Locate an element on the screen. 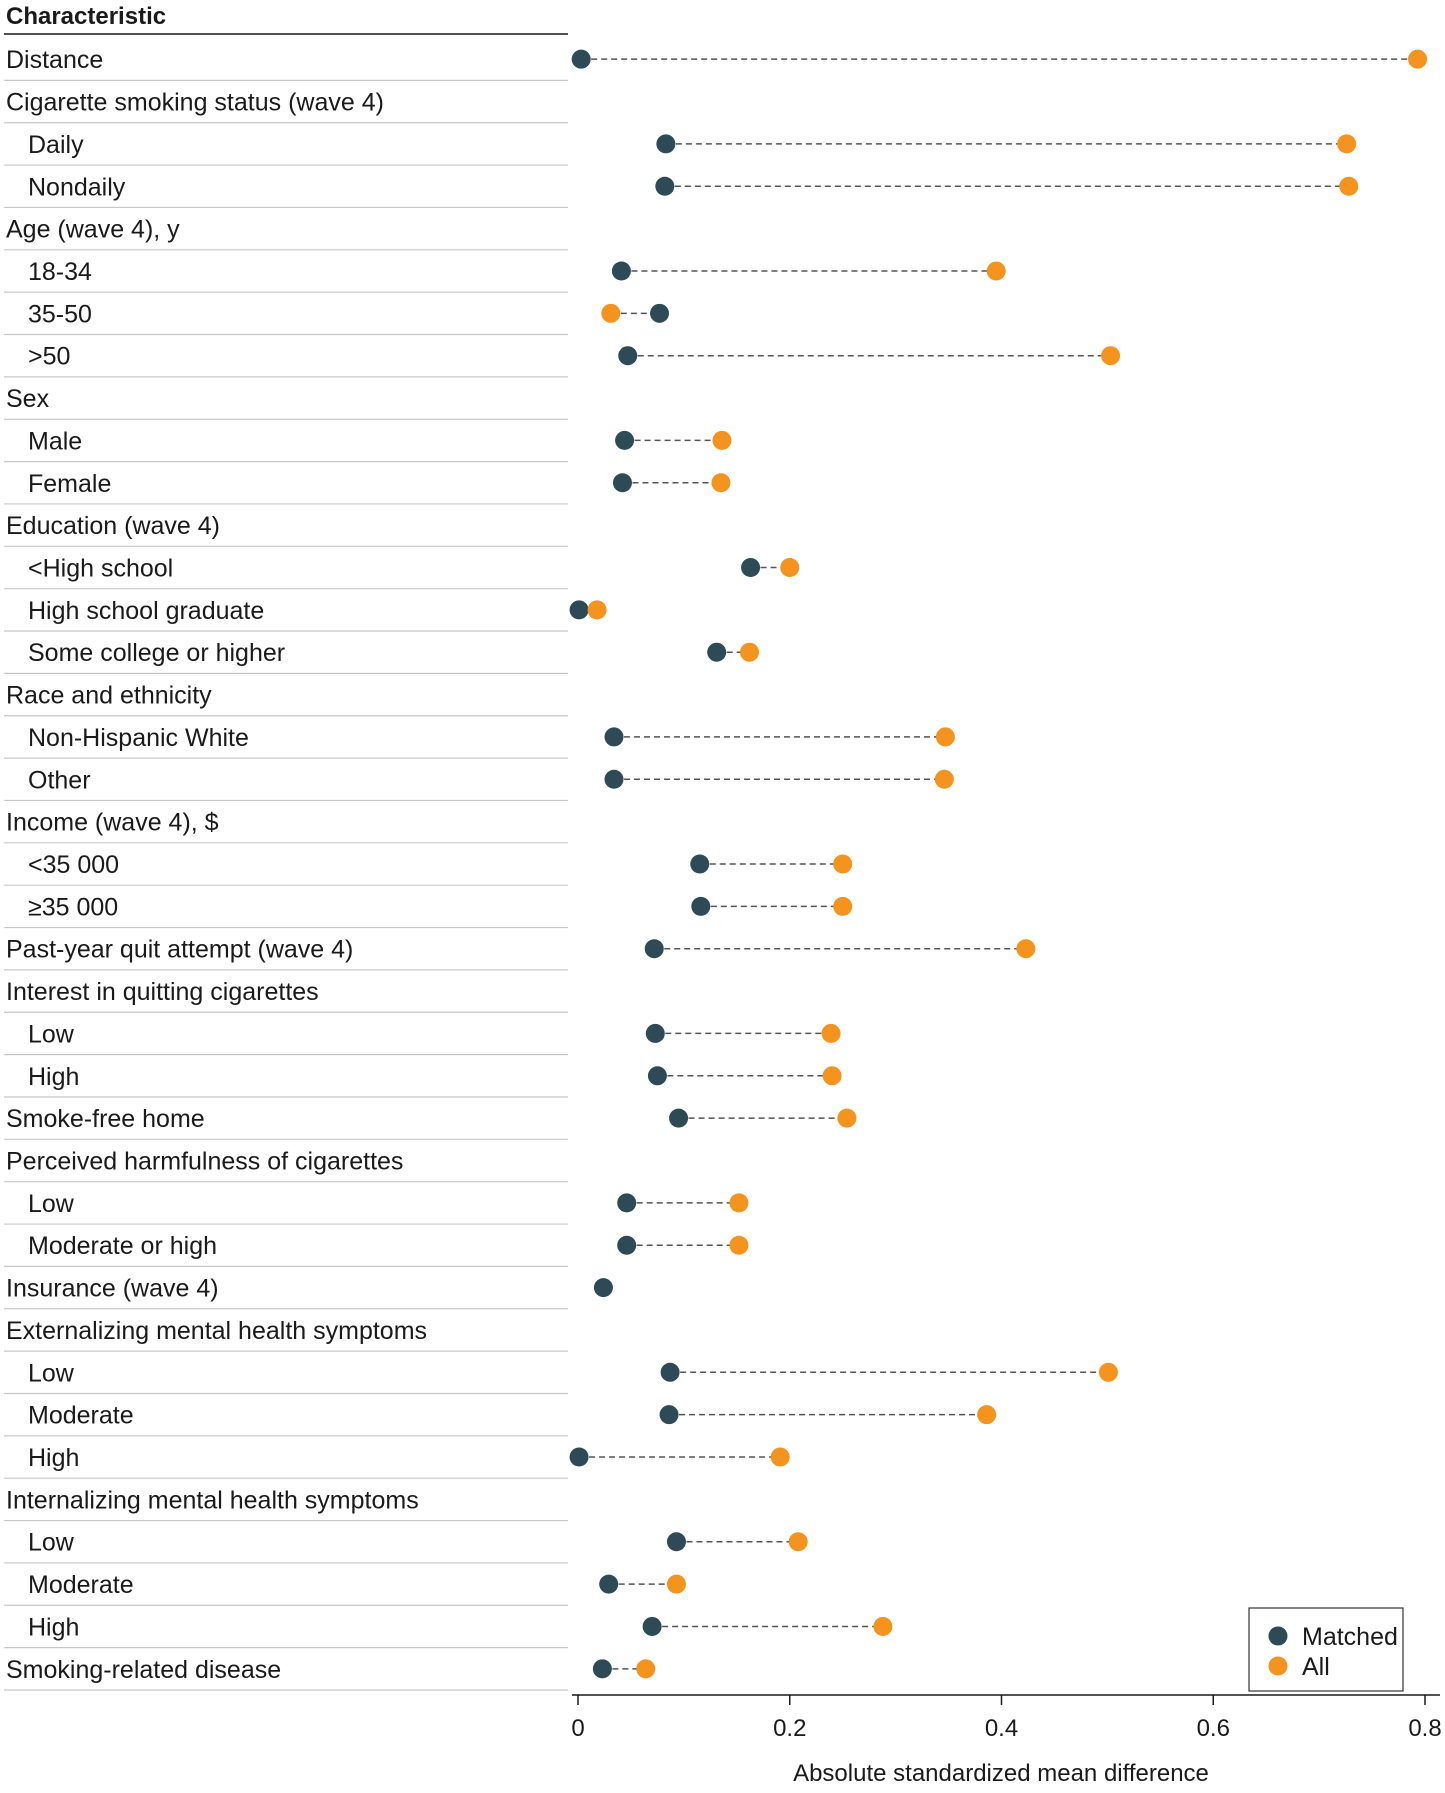 The height and width of the screenshot is (1793, 1445). row-9: Male is located at coordinates (368, 445).